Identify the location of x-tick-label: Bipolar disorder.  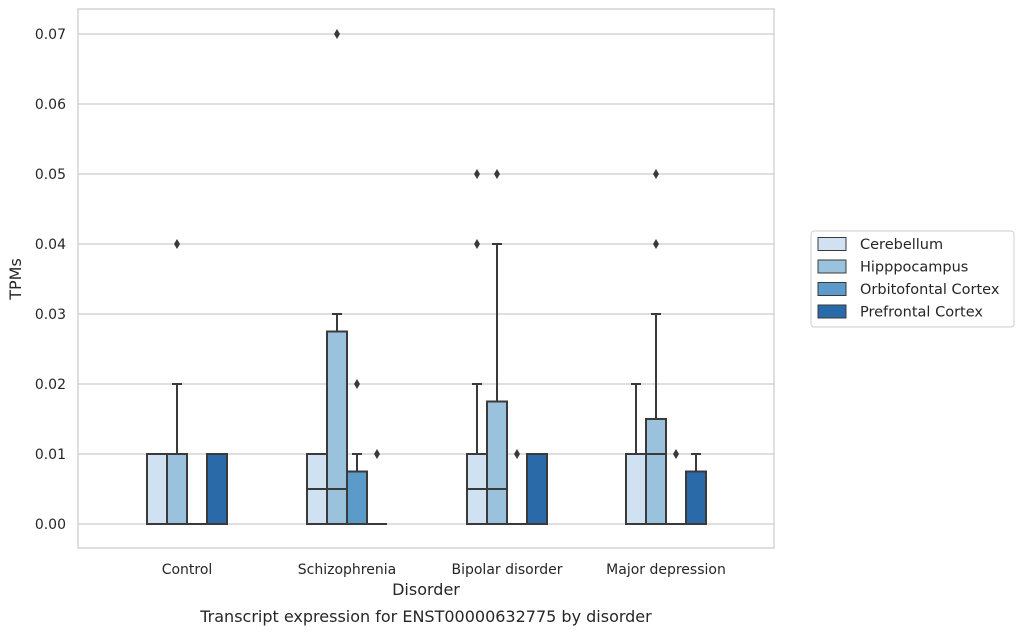
(506, 570).